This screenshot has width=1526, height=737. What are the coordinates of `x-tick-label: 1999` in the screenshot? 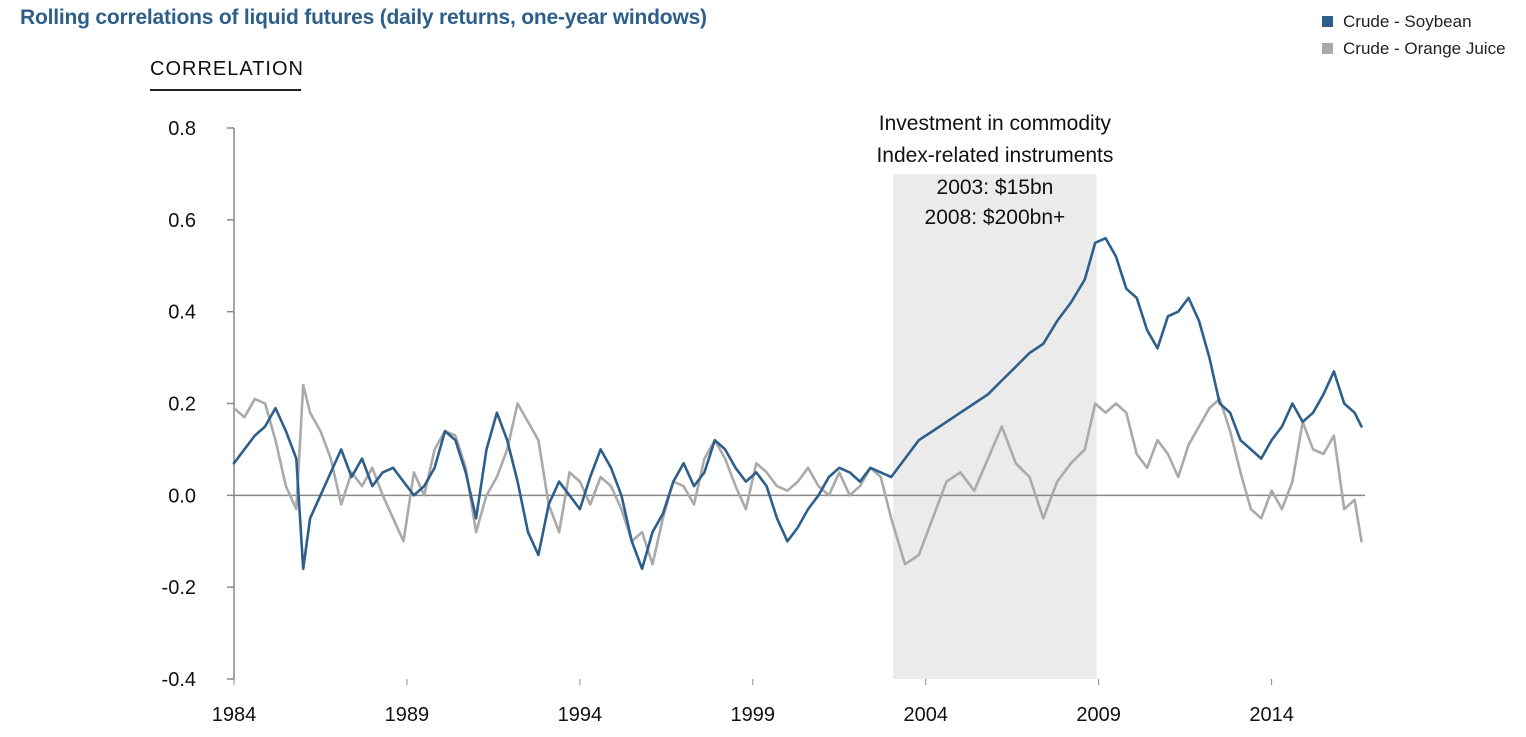 It's located at (753, 715).